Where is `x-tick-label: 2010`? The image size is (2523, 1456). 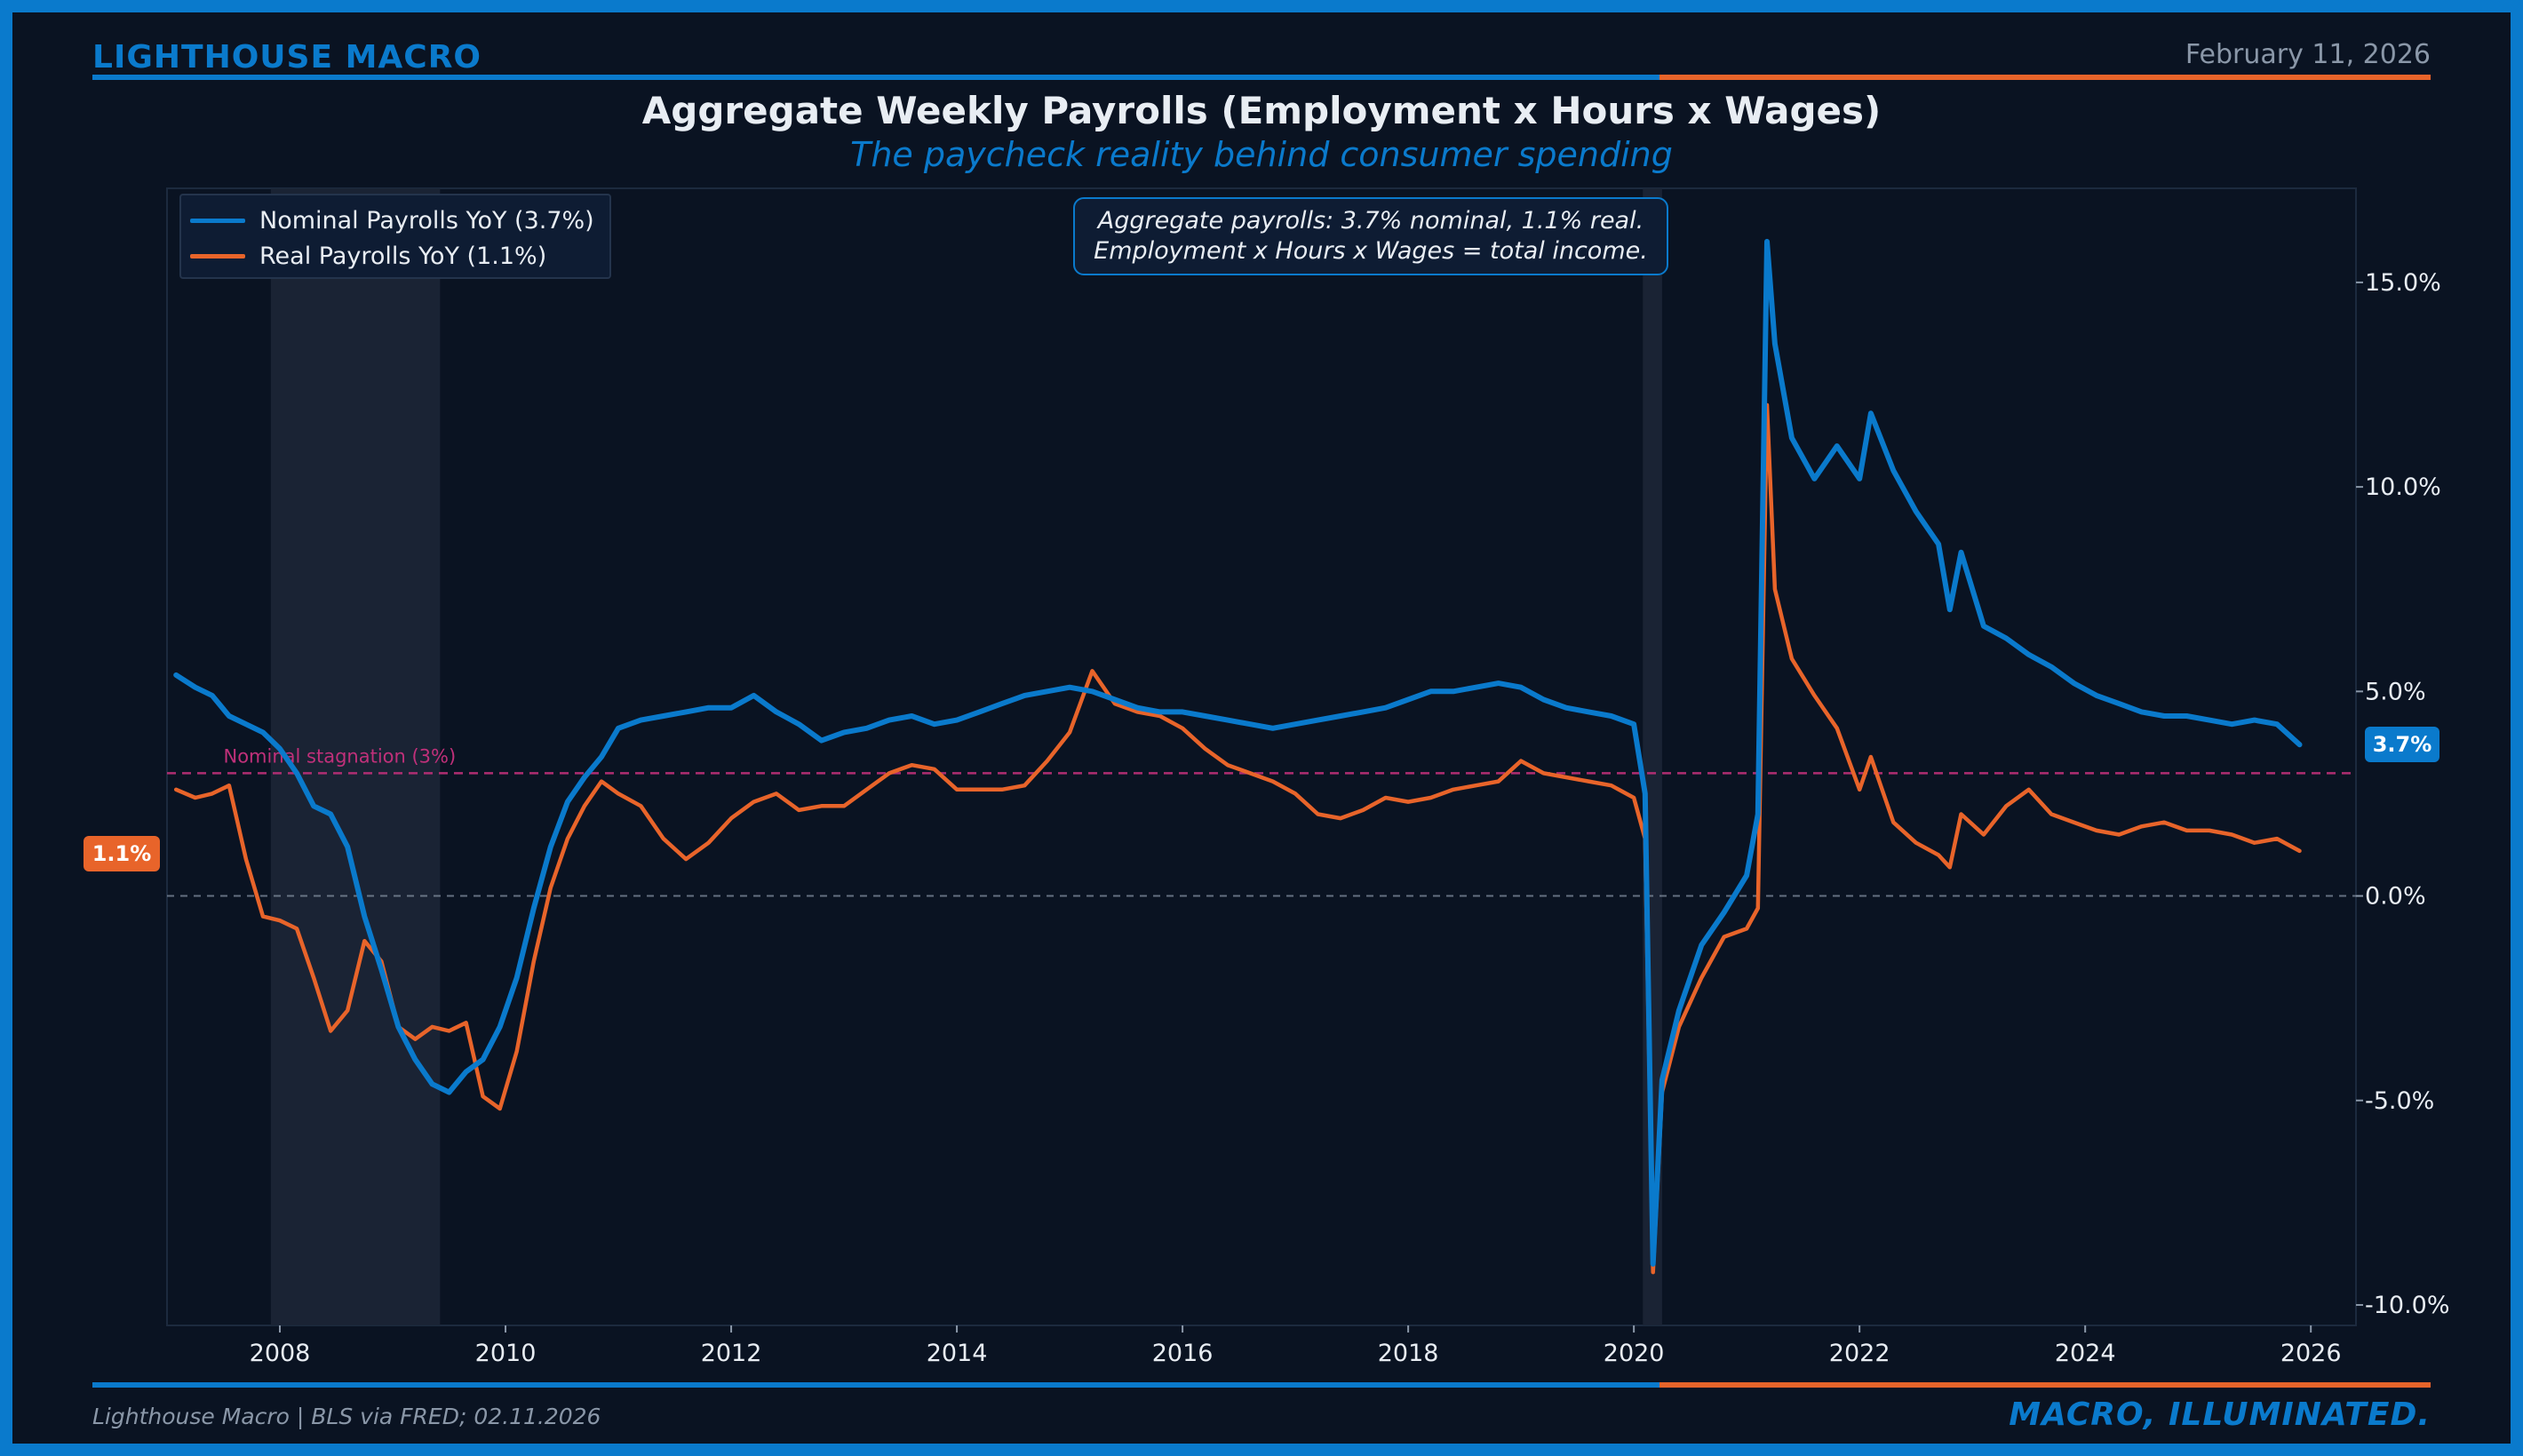
x-tick-label: 2010 is located at coordinates (506, 1353).